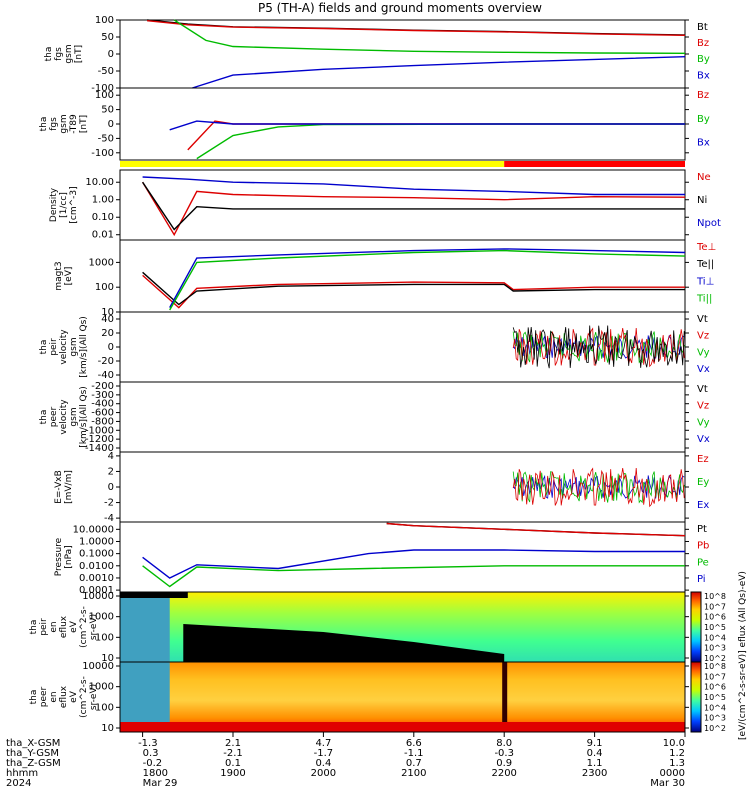 Image resolution: width=750 pixels, height=804 pixels. What do you see at coordinates (598, 487) in the screenshot?
I see `noise-series-Ez` at bounding box center [598, 487].